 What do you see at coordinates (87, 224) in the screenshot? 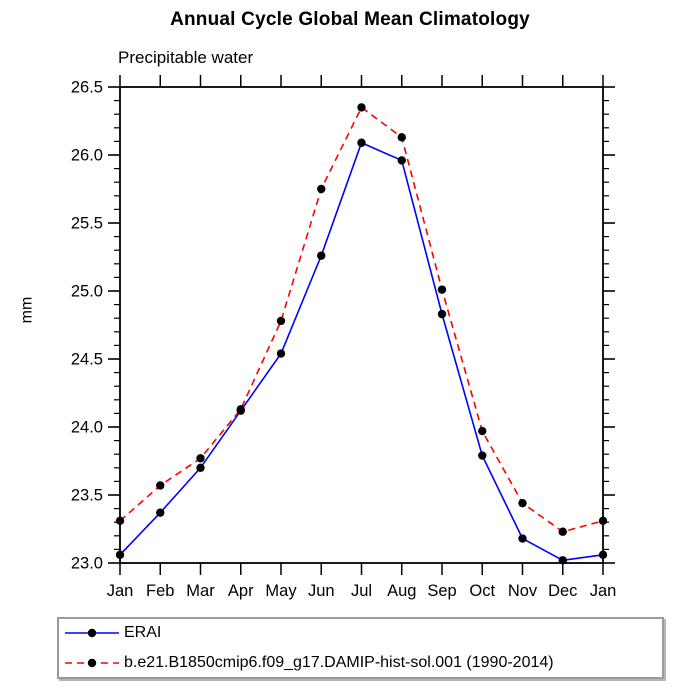
I see `y-axis-tick-label: 25.5` at bounding box center [87, 224].